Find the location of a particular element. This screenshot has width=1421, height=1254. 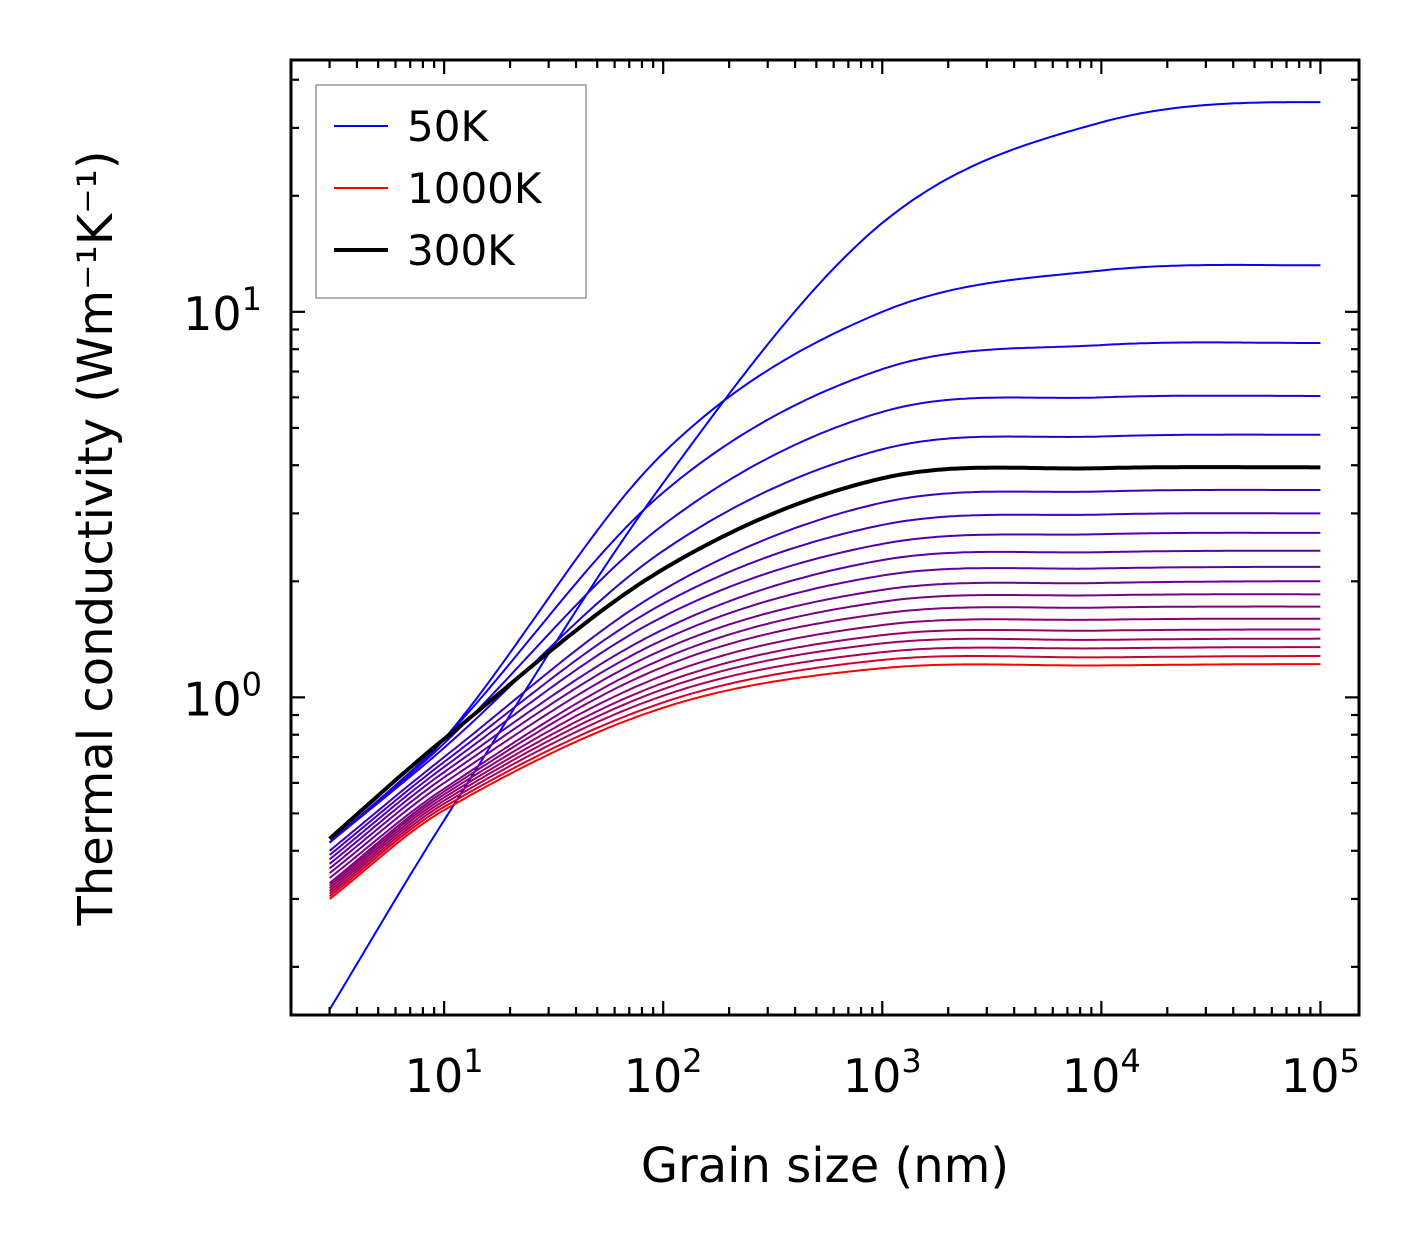

x-tick-label-100000-base: 10 is located at coordinates (1310, 1076).